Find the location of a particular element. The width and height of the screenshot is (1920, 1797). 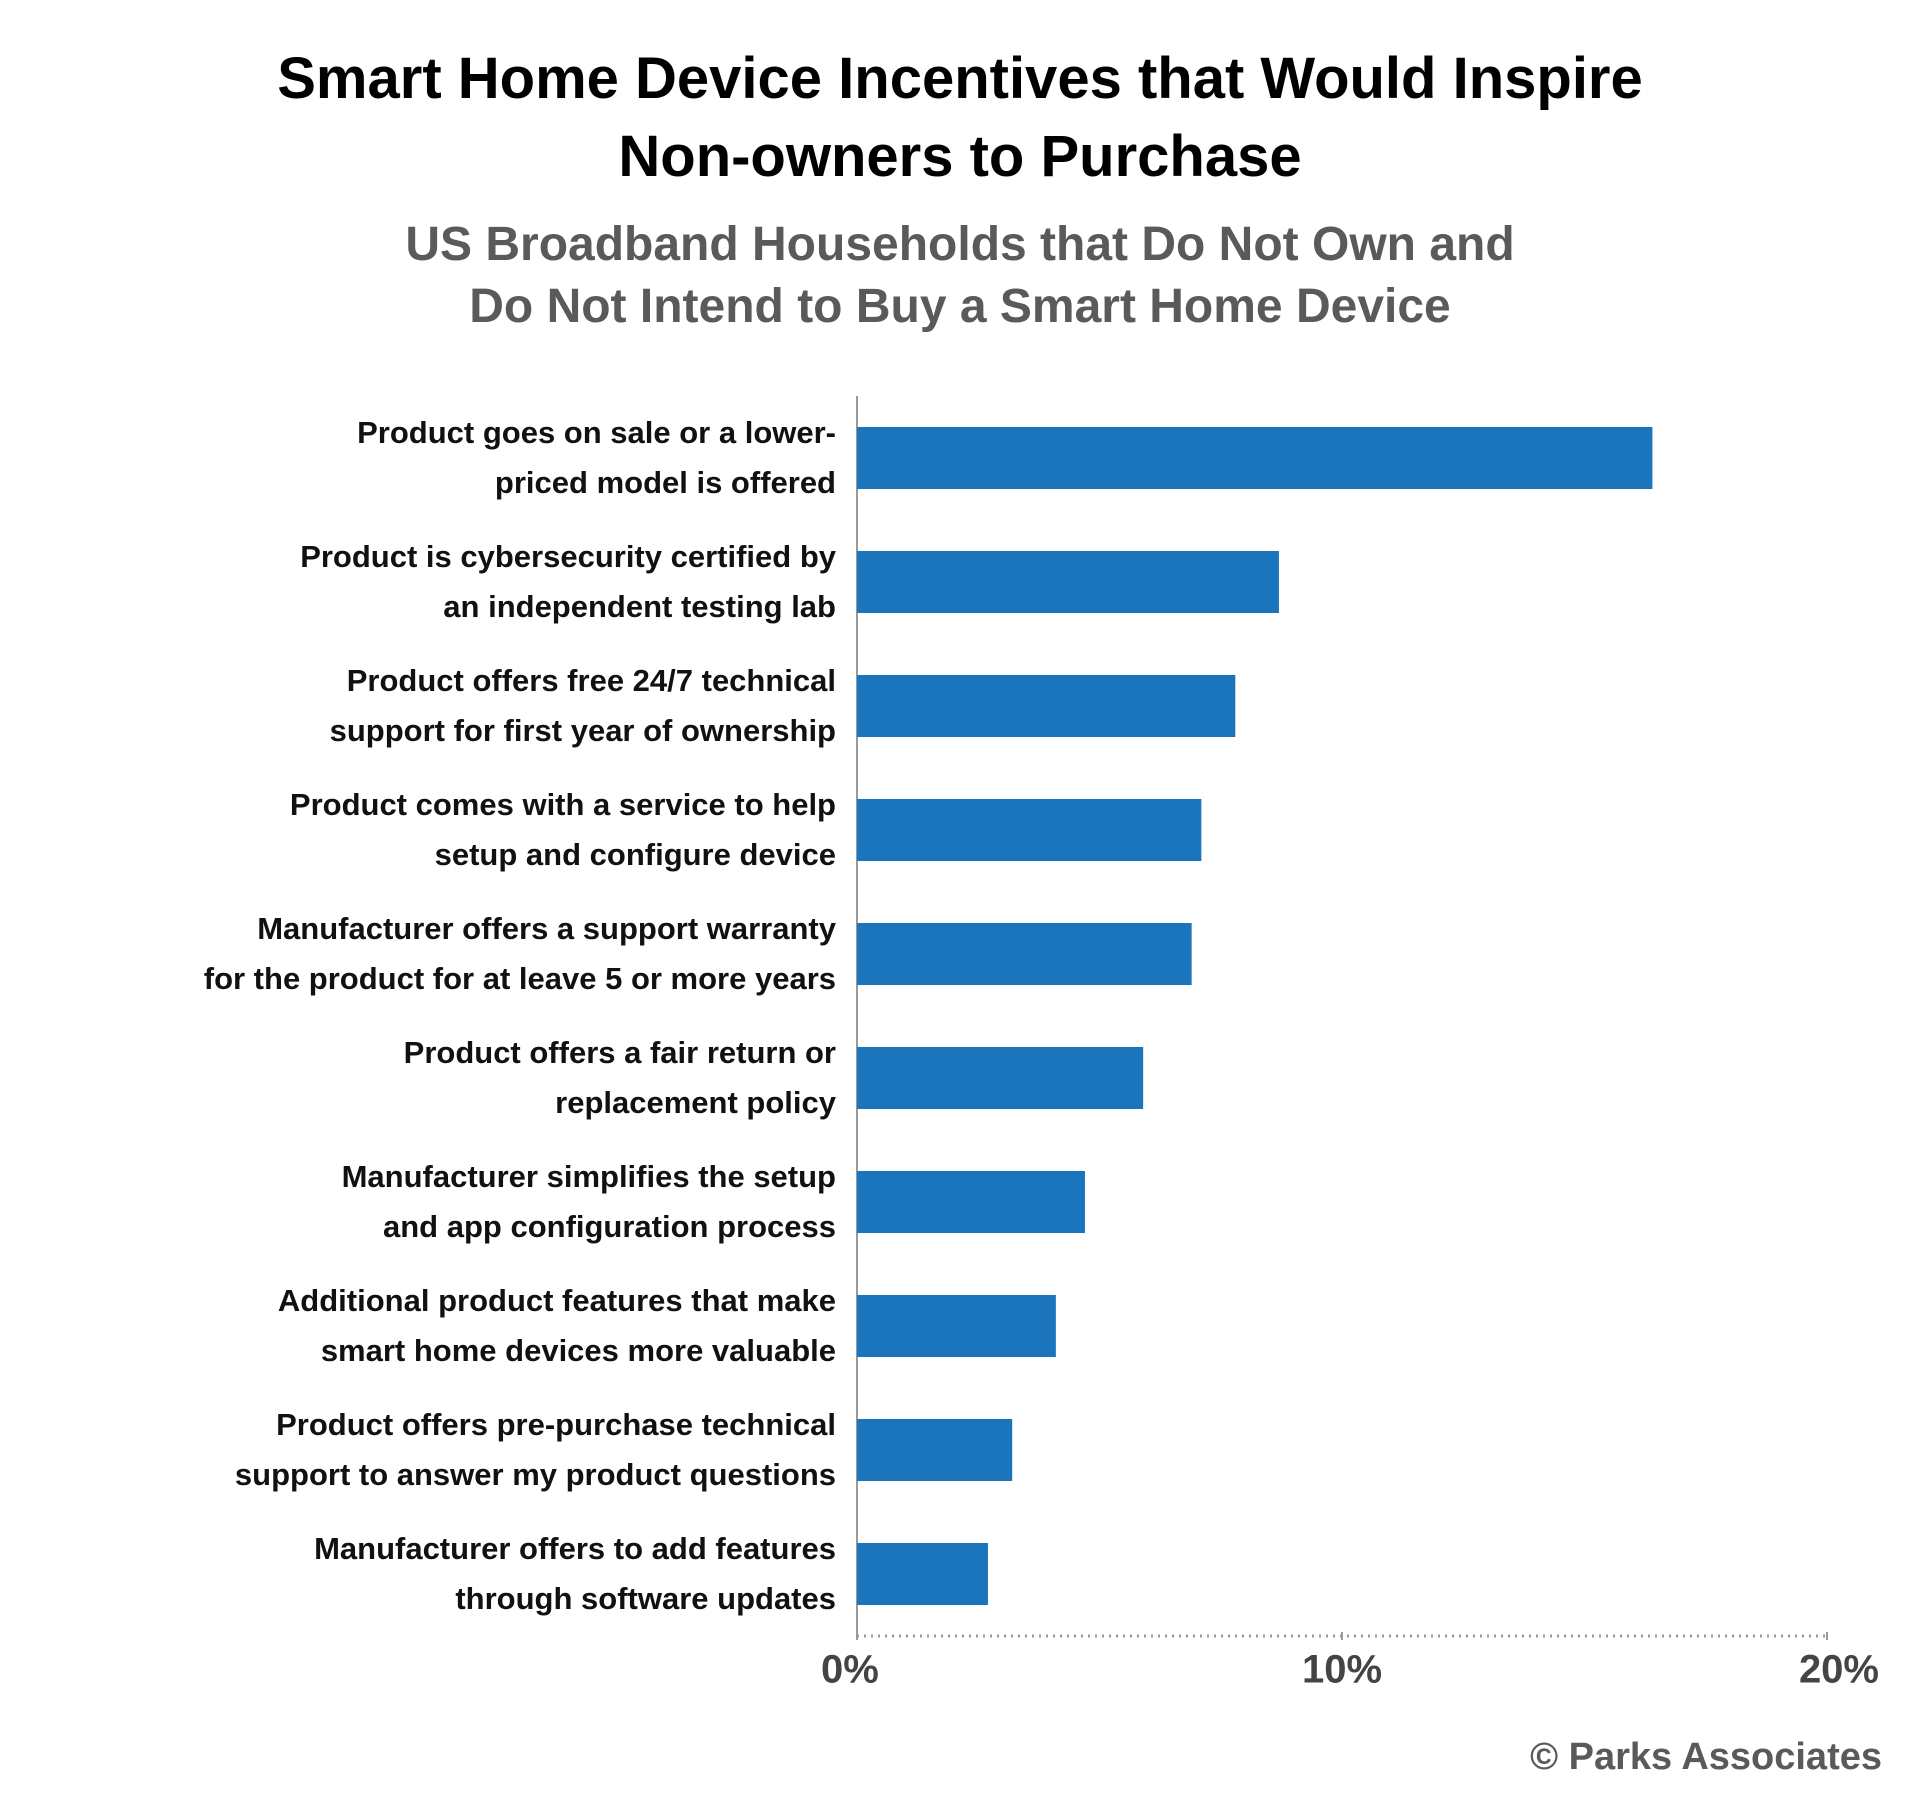

x-tick-label: 10% is located at coordinates (1342, 1670).